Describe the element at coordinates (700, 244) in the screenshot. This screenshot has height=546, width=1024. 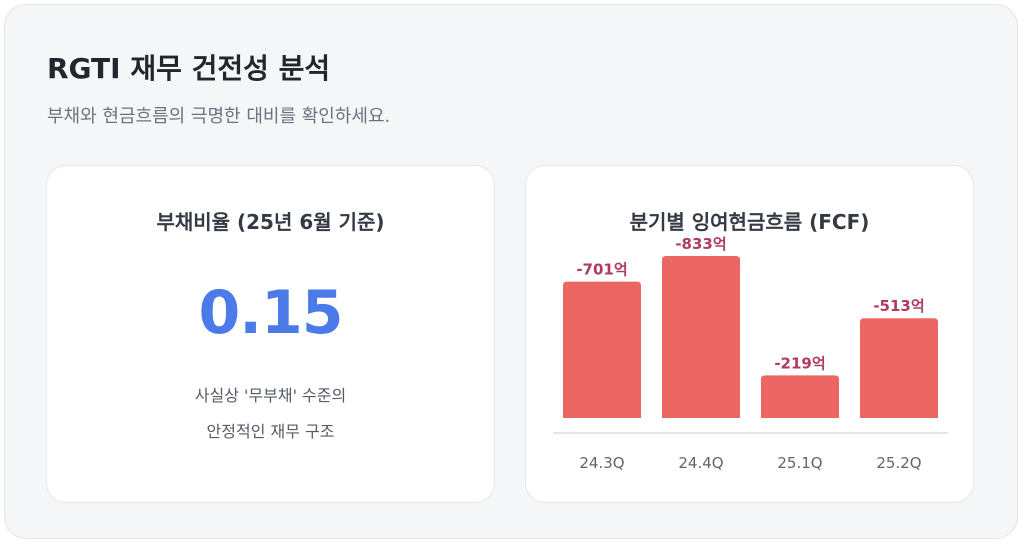
I see `fcf-value-label: -833억` at that location.